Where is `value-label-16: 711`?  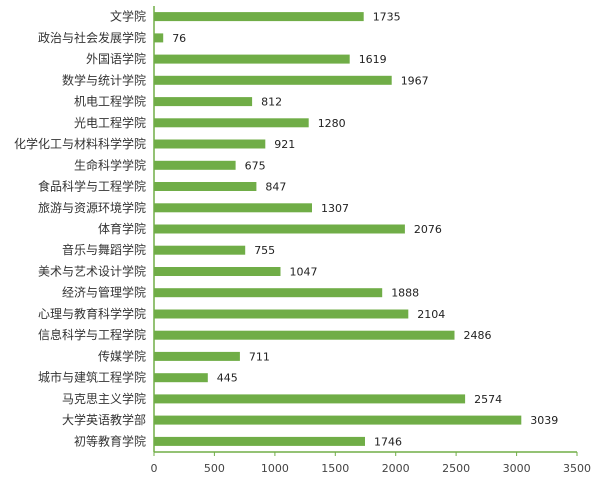
value-label-16: 711 is located at coordinates (259, 356).